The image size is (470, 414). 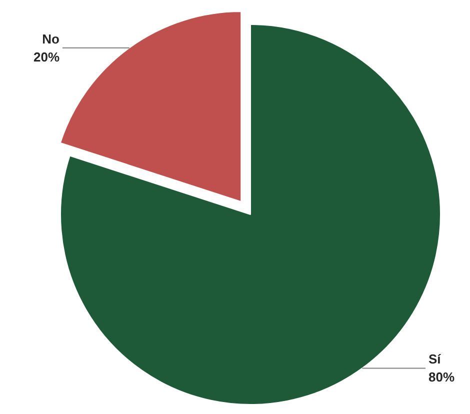 I want to click on data-label: 80%, so click(x=441, y=377).